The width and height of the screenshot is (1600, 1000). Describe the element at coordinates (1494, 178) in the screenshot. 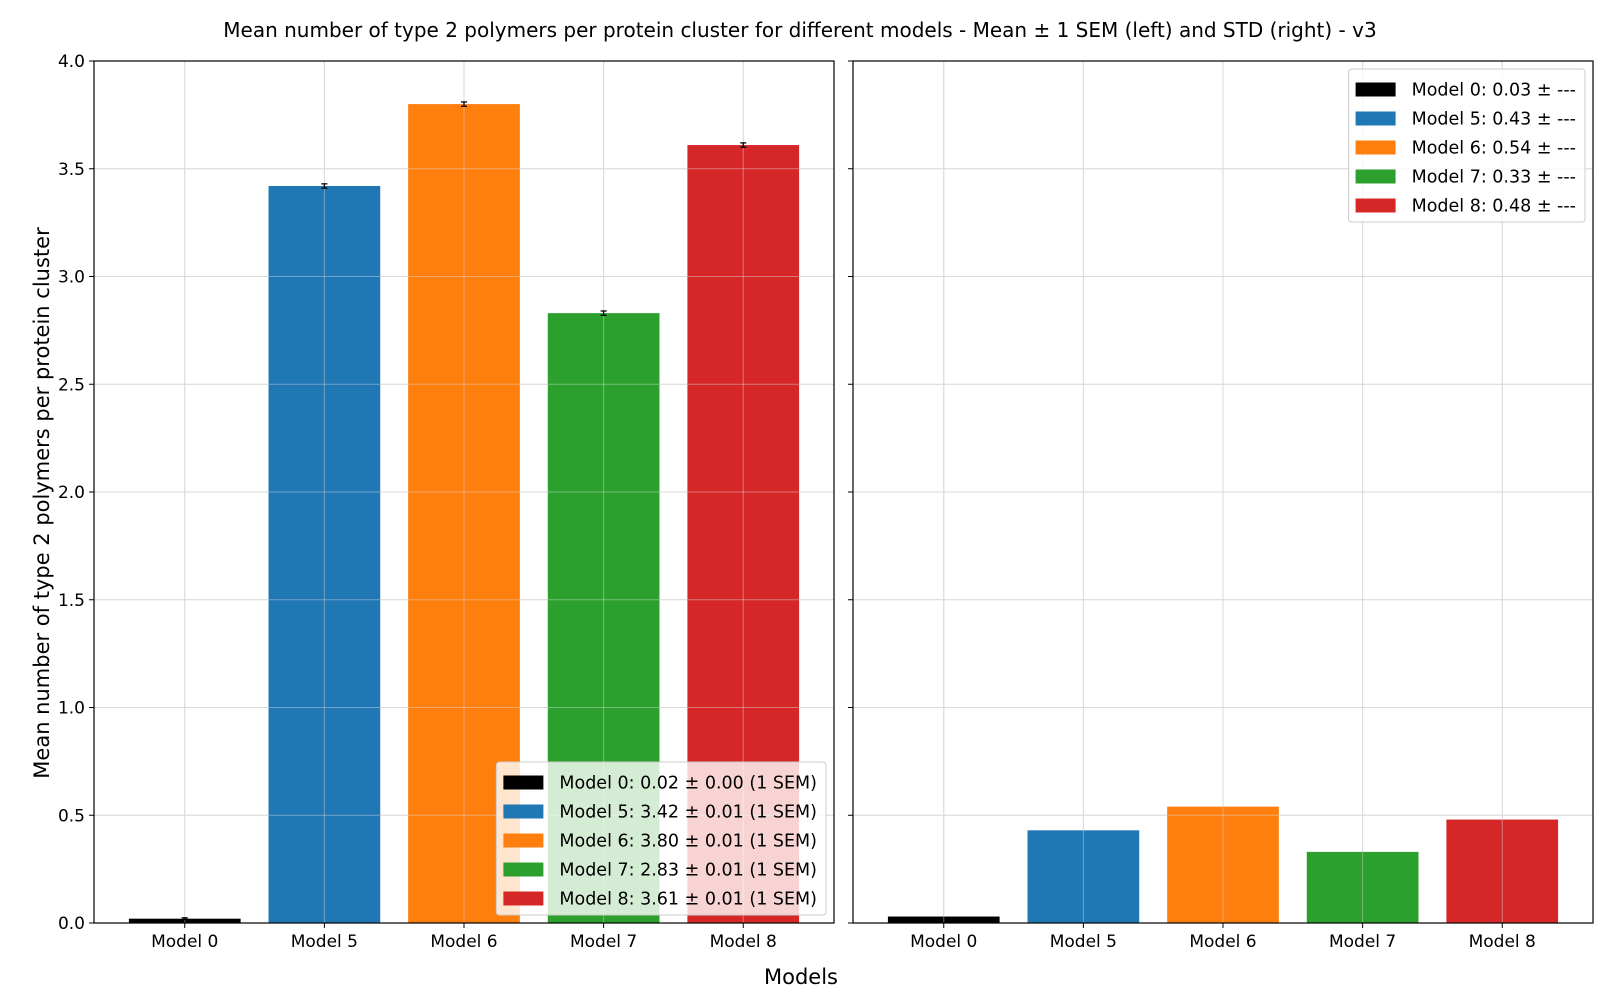

I see `legend-entry: Model 7: 0.33 ± ---` at that location.